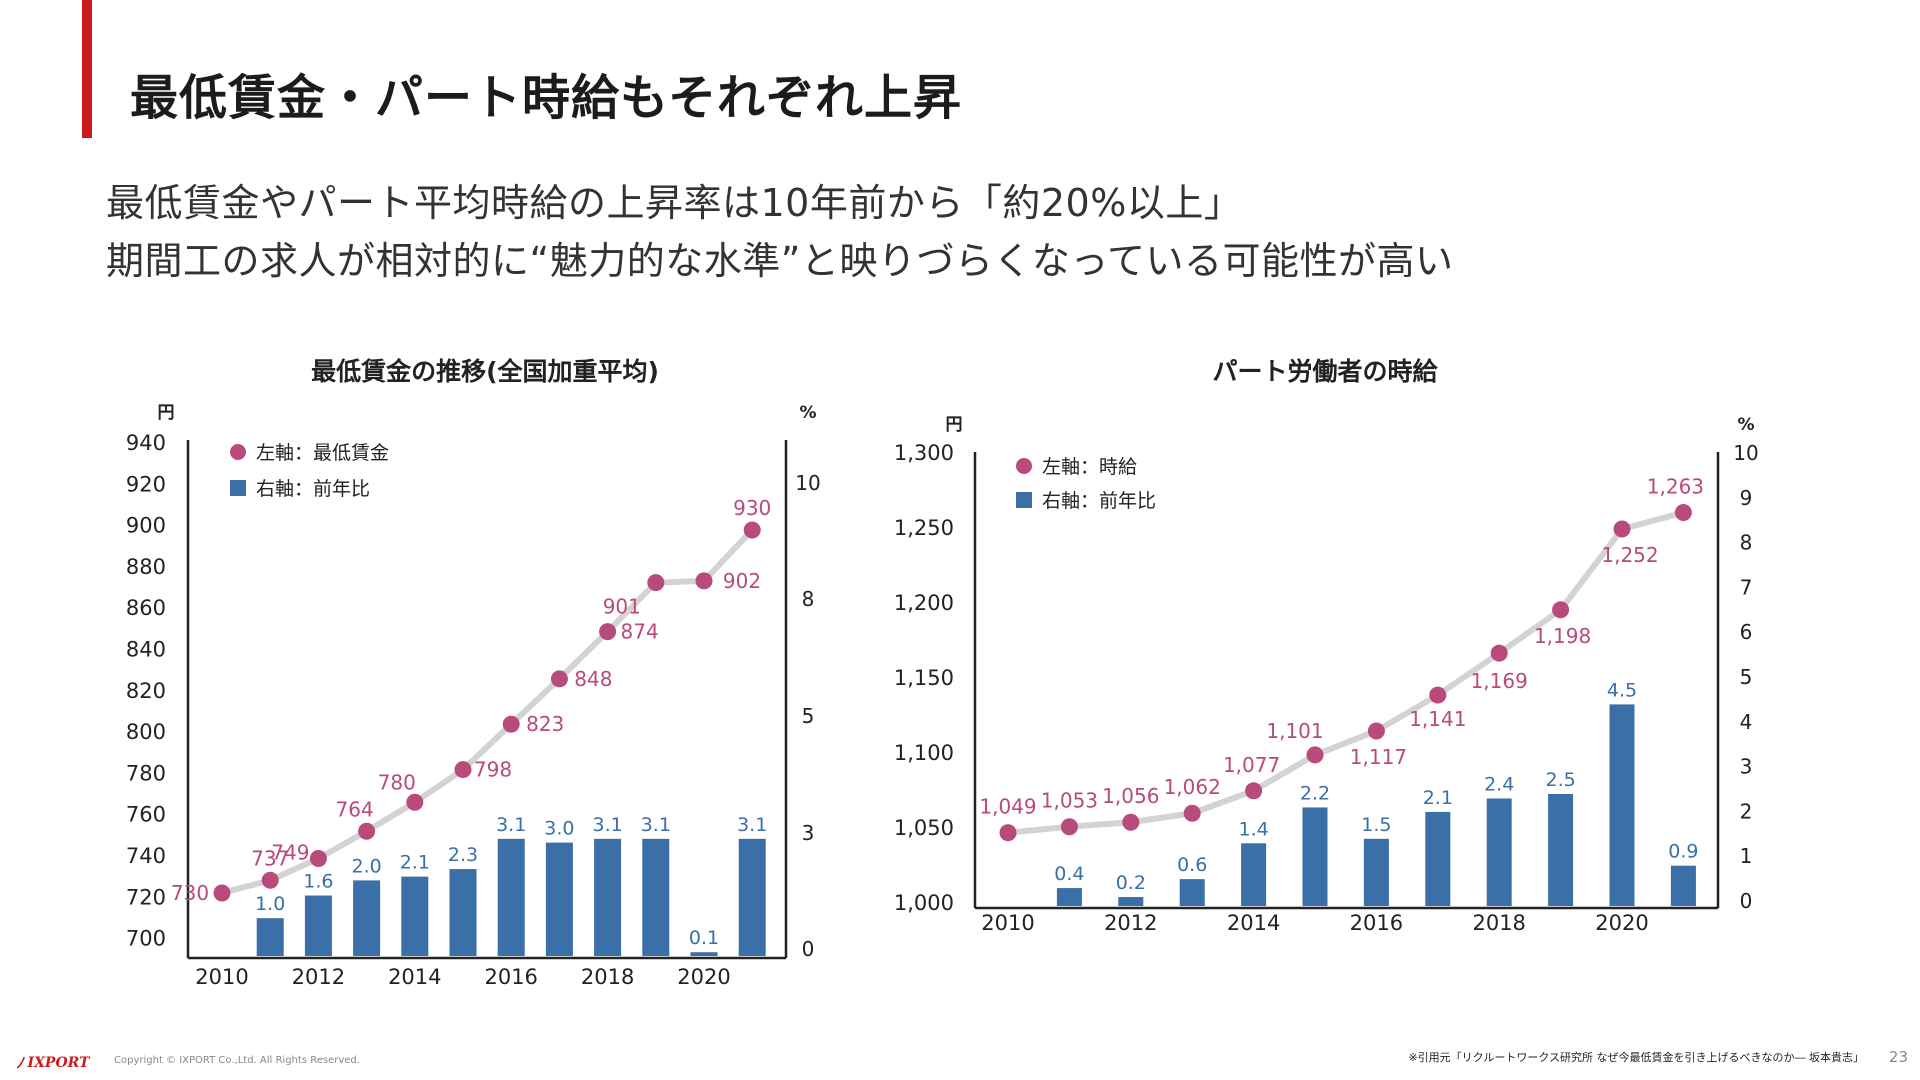 This screenshot has width=1920, height=1080. I want to click on parttime-x-tick: 2018, so click(1498, 923).